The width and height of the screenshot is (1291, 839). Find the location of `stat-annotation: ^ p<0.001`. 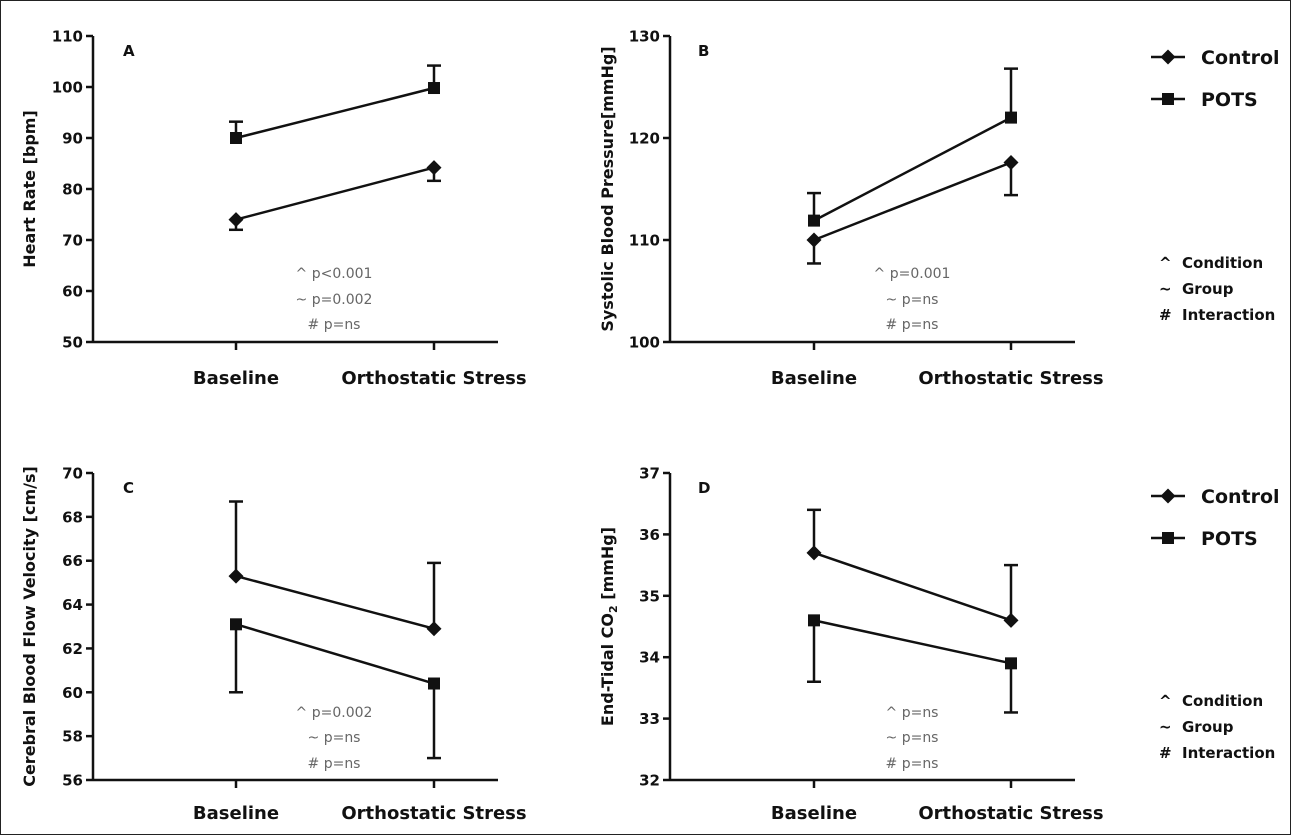

stat-annotation: ^ p<0.001 is located at coordinates (334, 274).